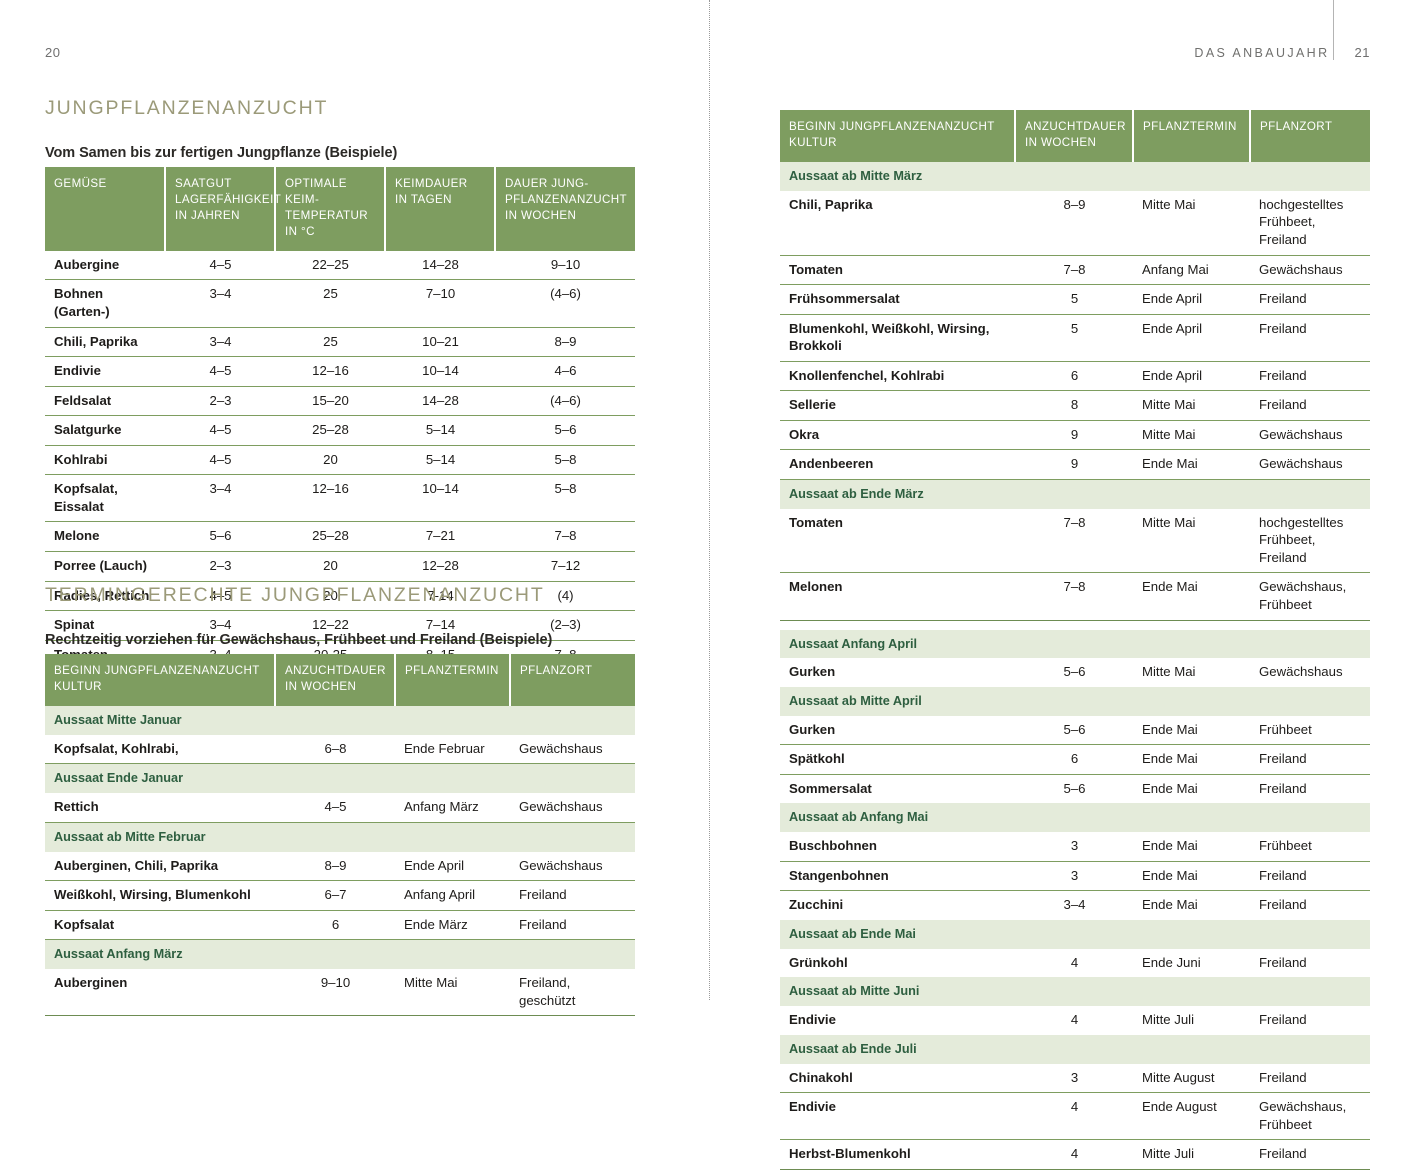 This screenshot has height=1170, width=1417. I want to click on table1-cell-value: 14–28, so click(440, 401).